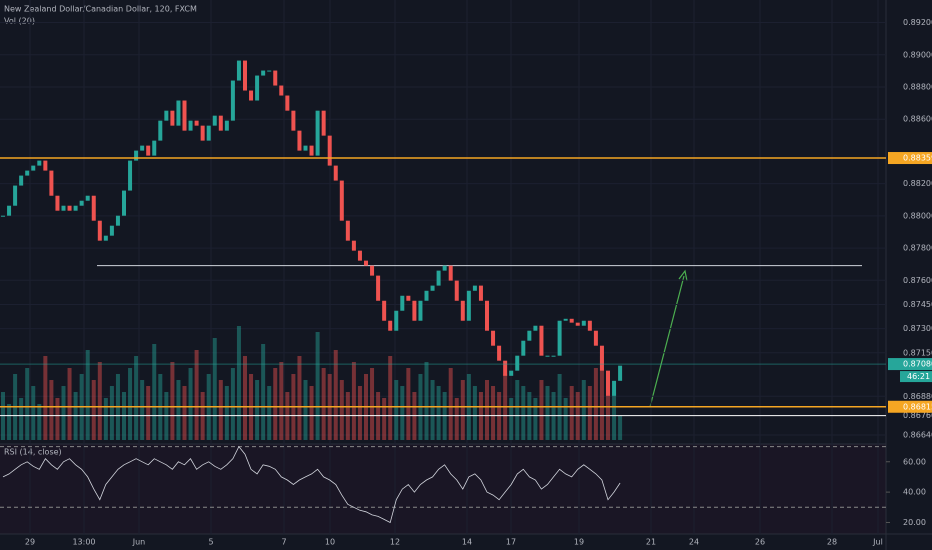 The width and height of the screenshot is (932, 550). I want to click on x-tick-label: 12, so click(395, 542).